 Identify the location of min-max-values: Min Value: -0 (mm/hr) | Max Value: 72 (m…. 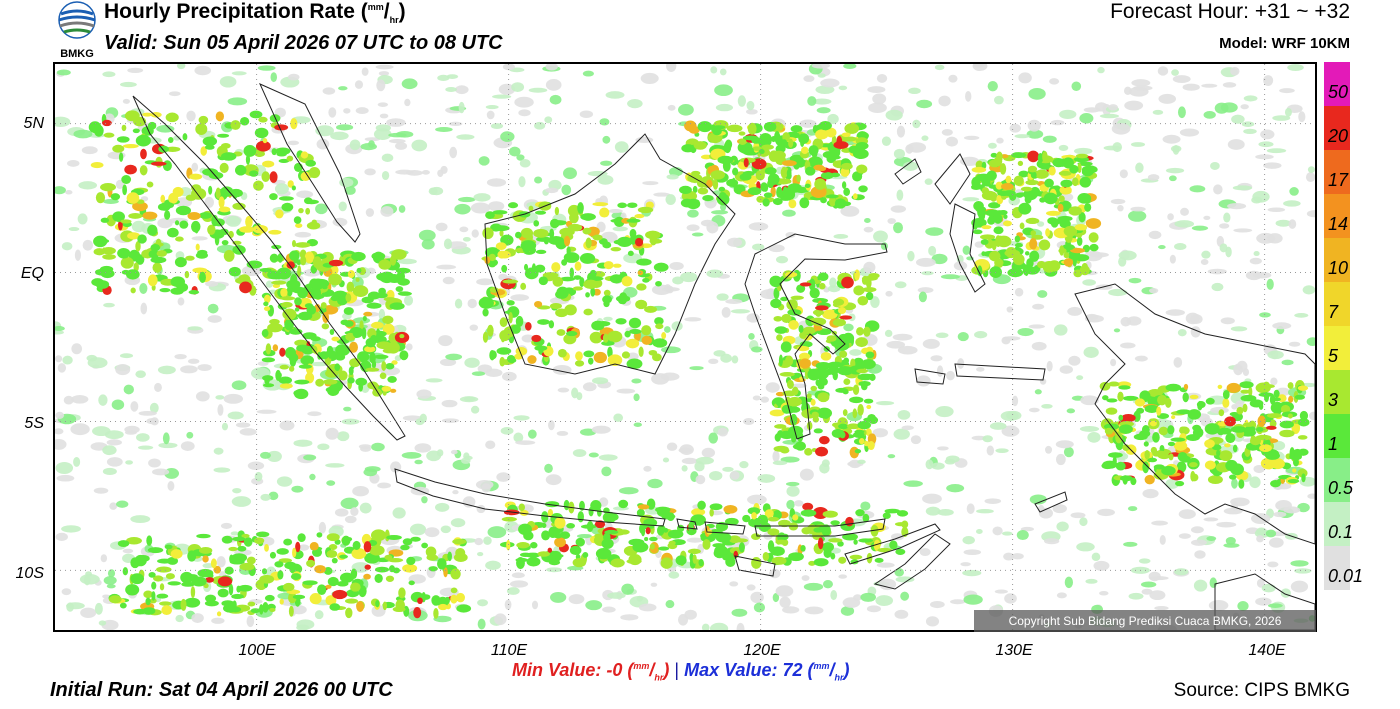
(681, 671).